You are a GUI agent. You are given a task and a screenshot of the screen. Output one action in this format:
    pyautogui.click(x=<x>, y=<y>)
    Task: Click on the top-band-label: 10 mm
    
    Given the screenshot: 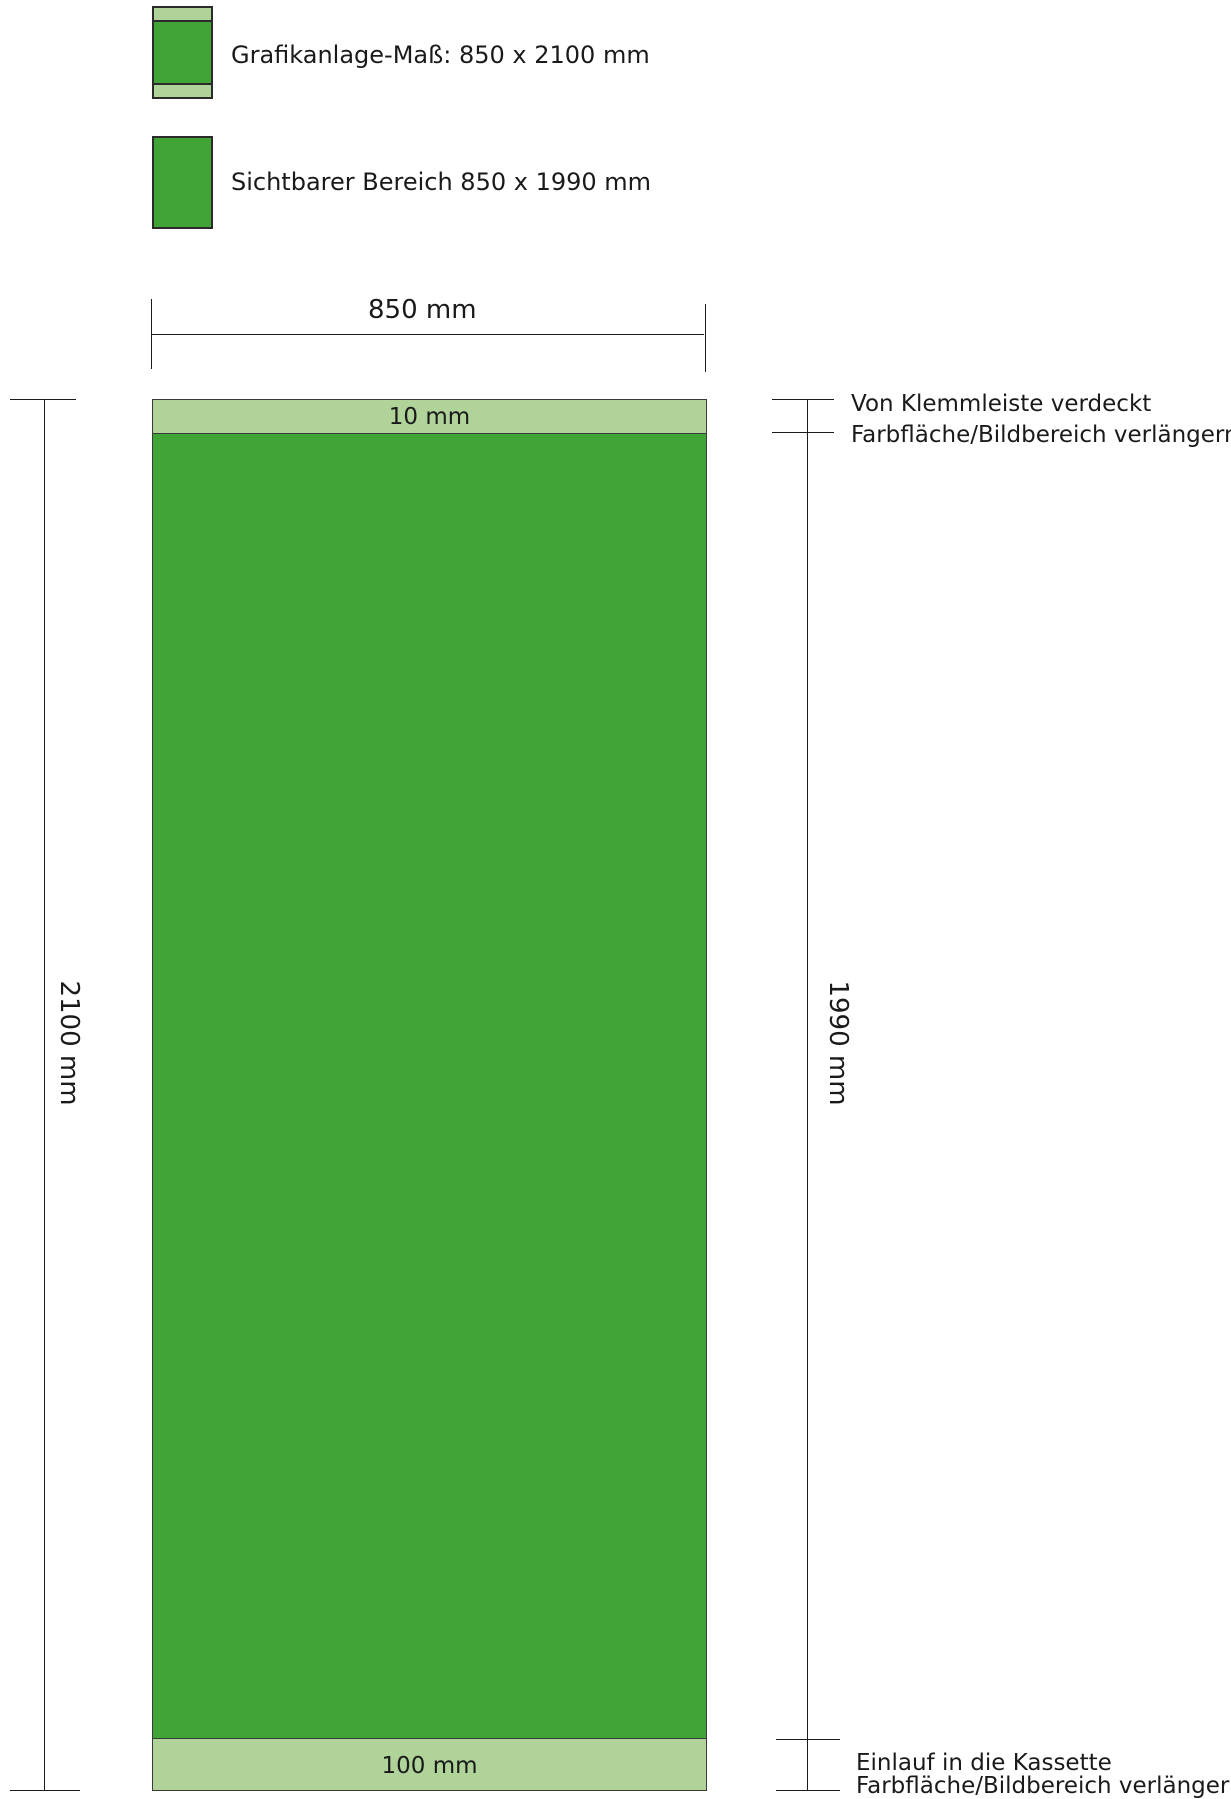 What is the action you would take?
    pyautogui.click(x=429, y=417)
    